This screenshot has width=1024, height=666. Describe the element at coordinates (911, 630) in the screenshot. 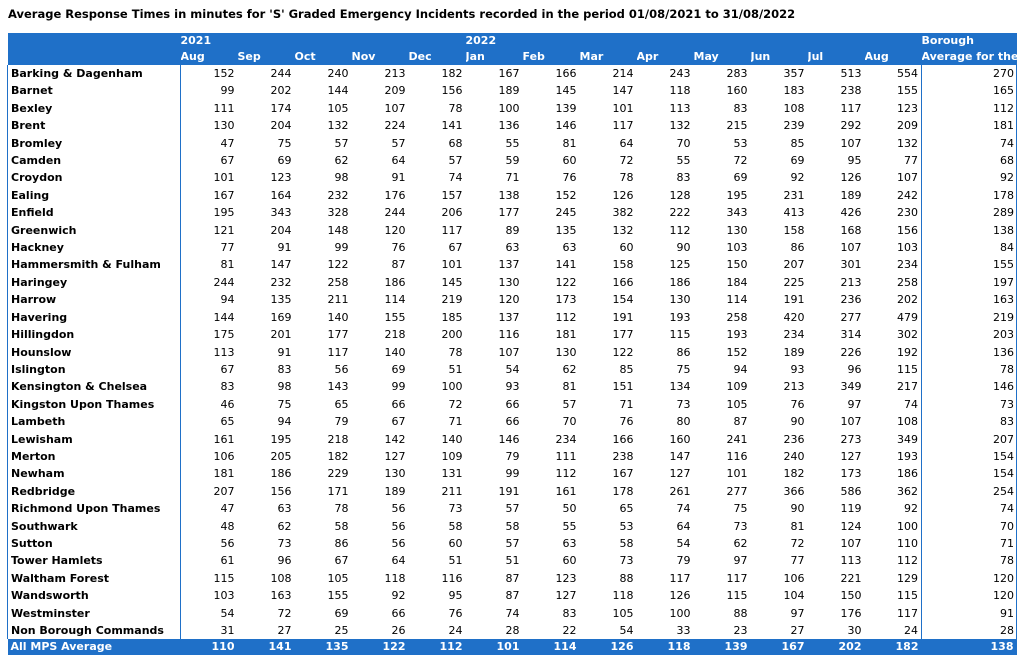

I see `table-cell: 24` at that location.